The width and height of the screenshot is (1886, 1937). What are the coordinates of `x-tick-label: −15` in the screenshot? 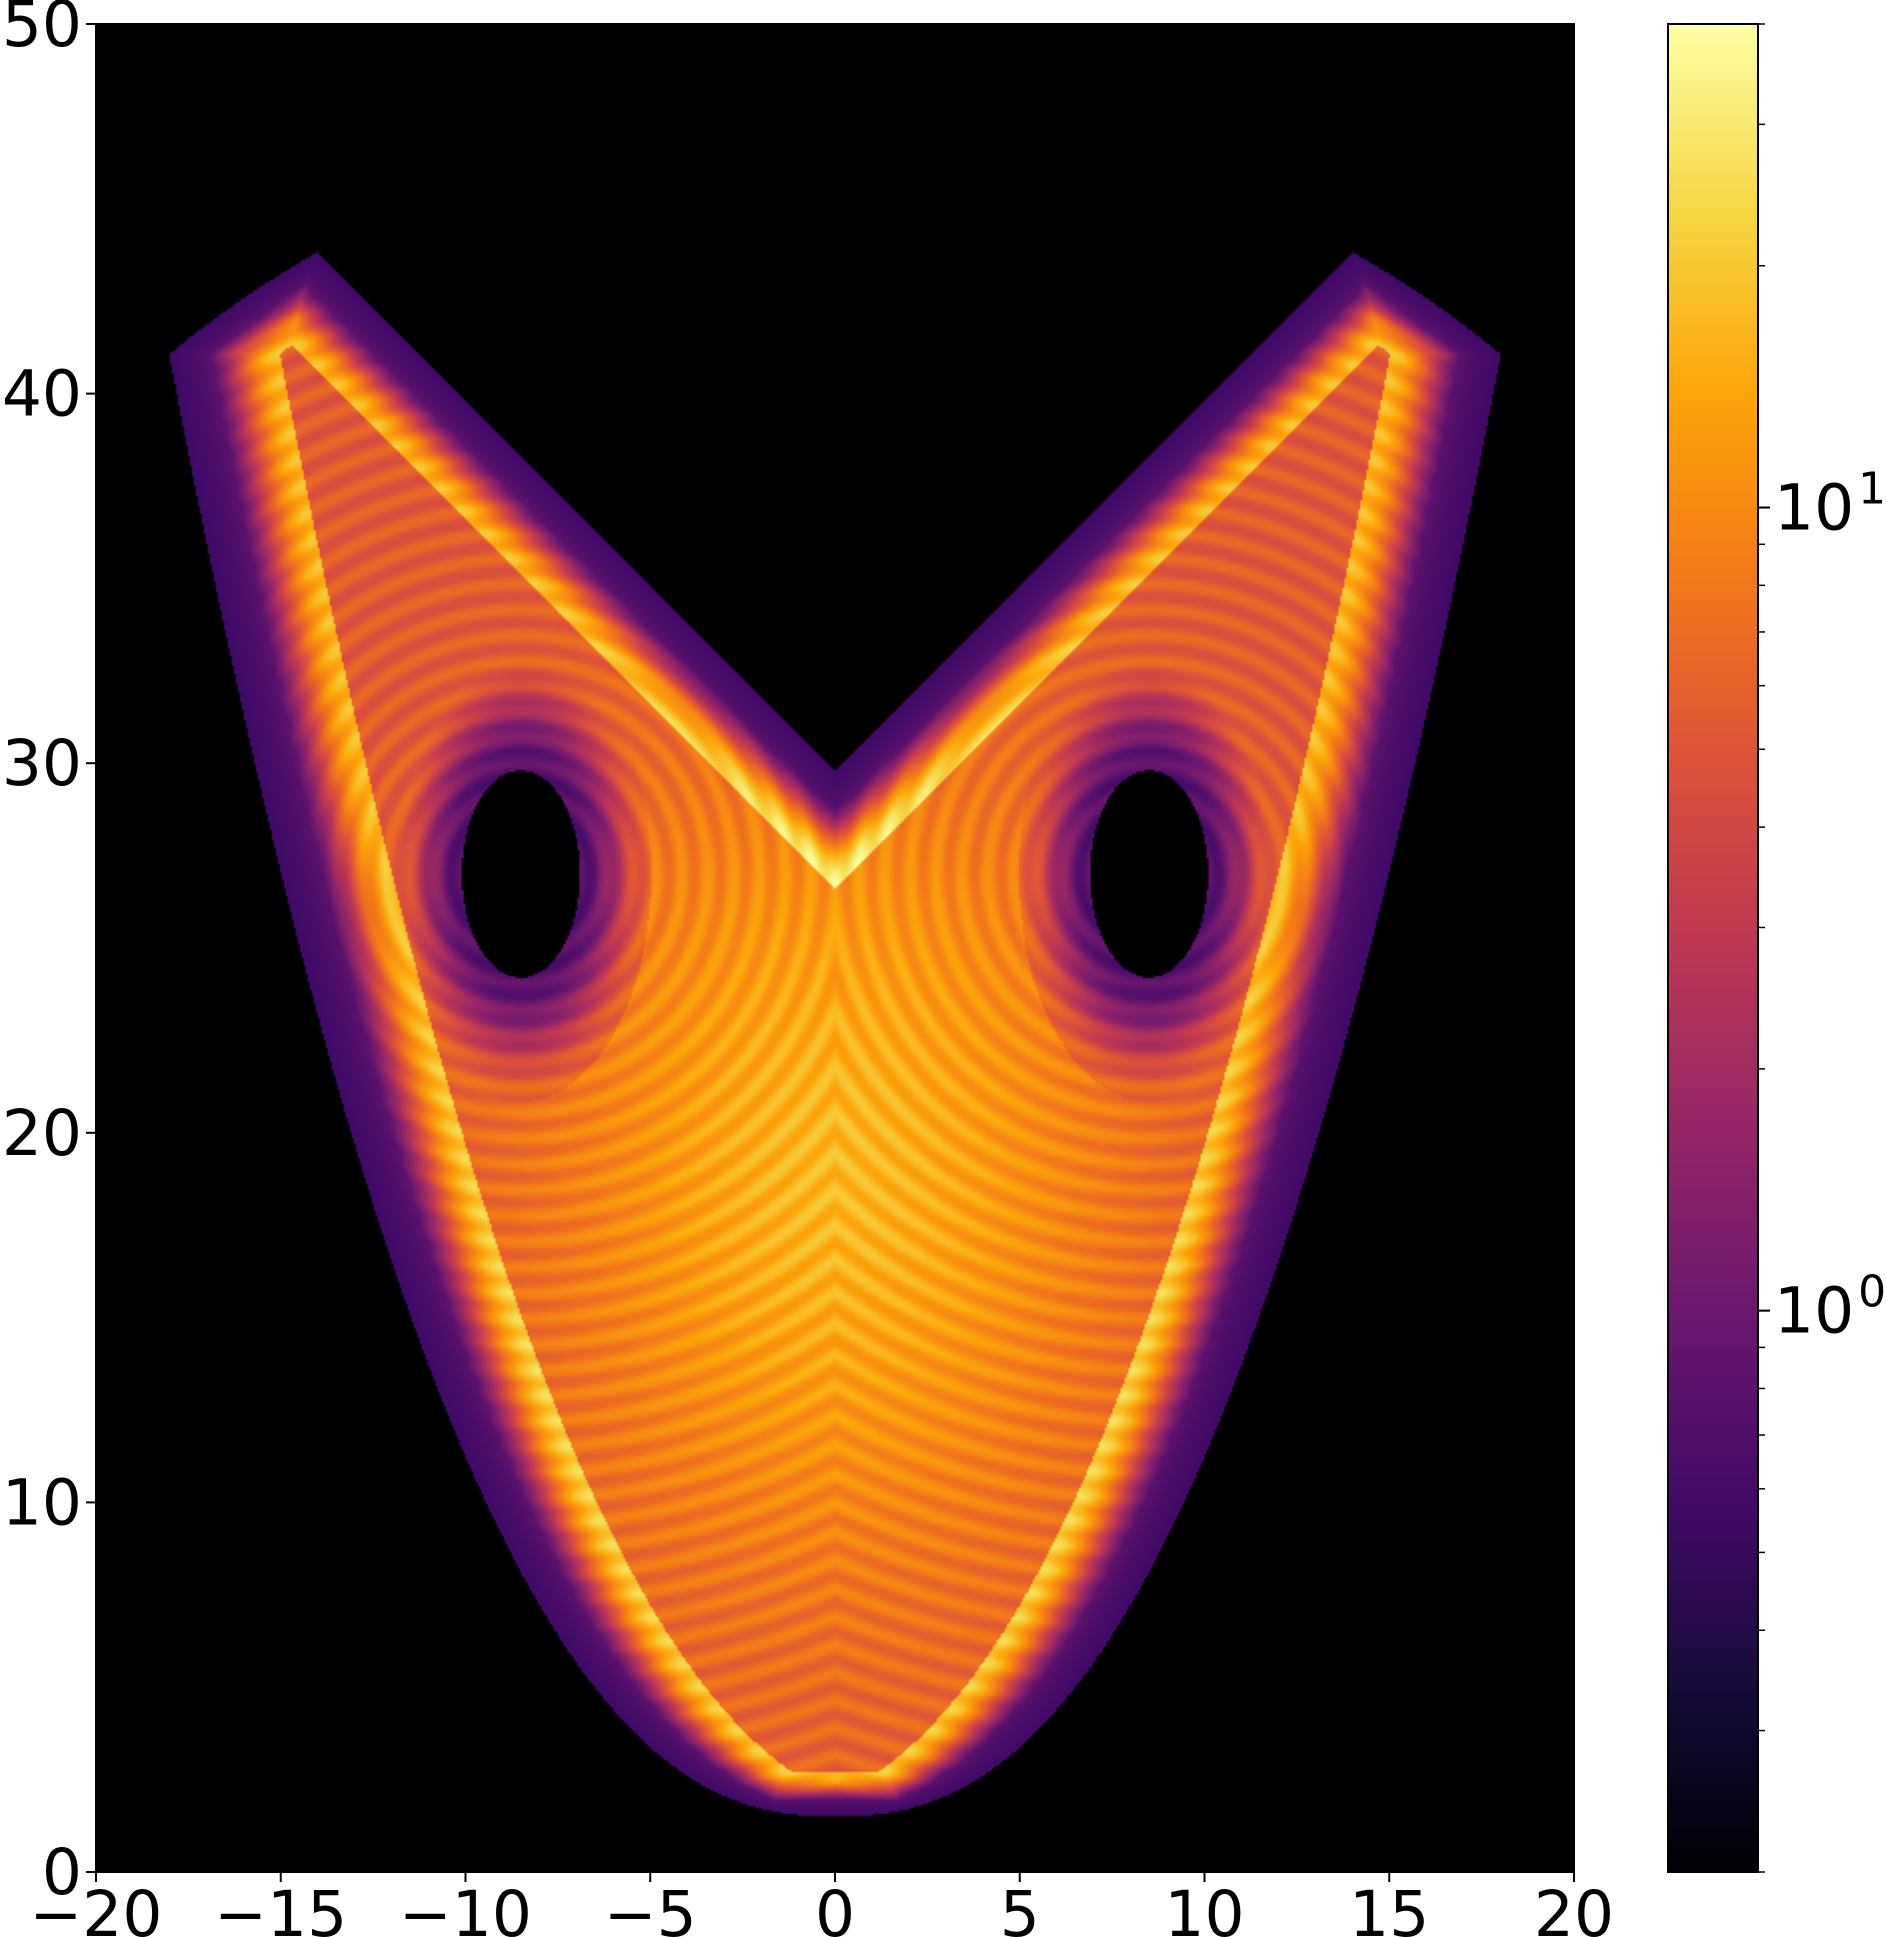 It's located at (280, 1907).